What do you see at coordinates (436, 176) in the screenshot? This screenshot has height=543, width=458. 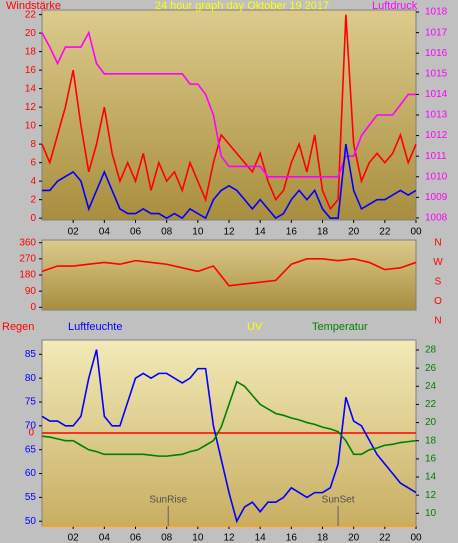 I see `y2-tick-label: 1010` at bounding box center [436, 176].